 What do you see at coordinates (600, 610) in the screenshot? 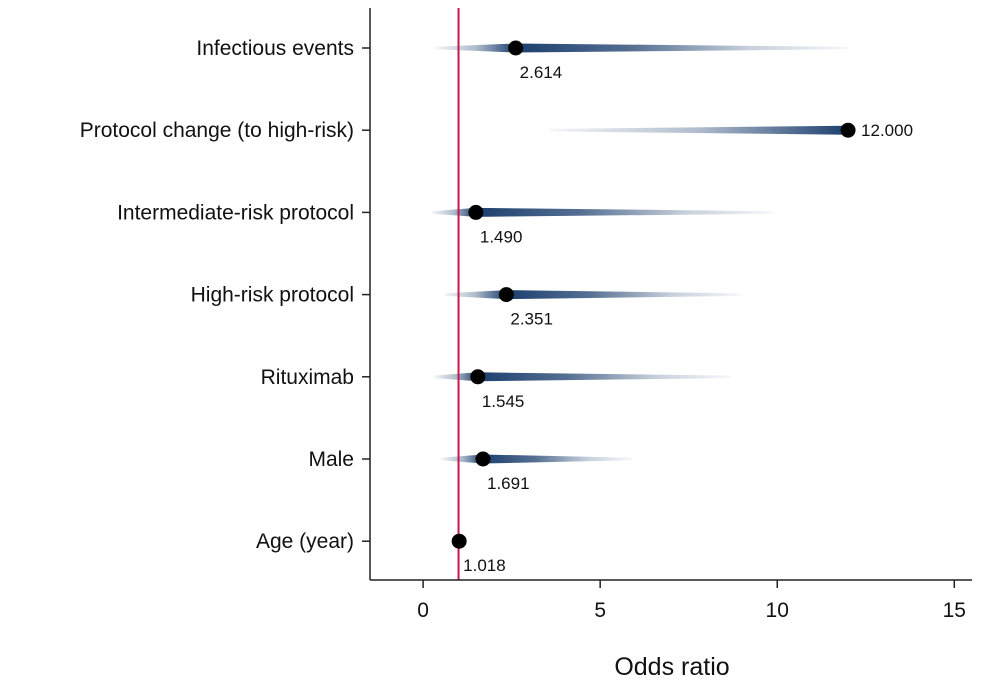
I see `x-tick-label: 5` at bounding box center [600, 610].